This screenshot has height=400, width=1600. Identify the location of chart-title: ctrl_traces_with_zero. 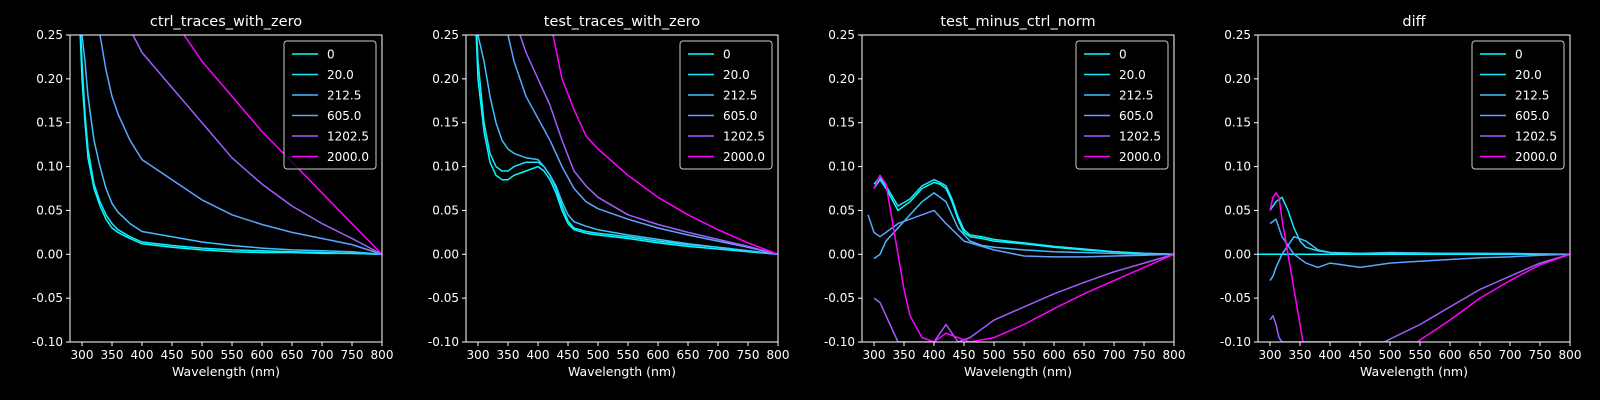
(226, 22).